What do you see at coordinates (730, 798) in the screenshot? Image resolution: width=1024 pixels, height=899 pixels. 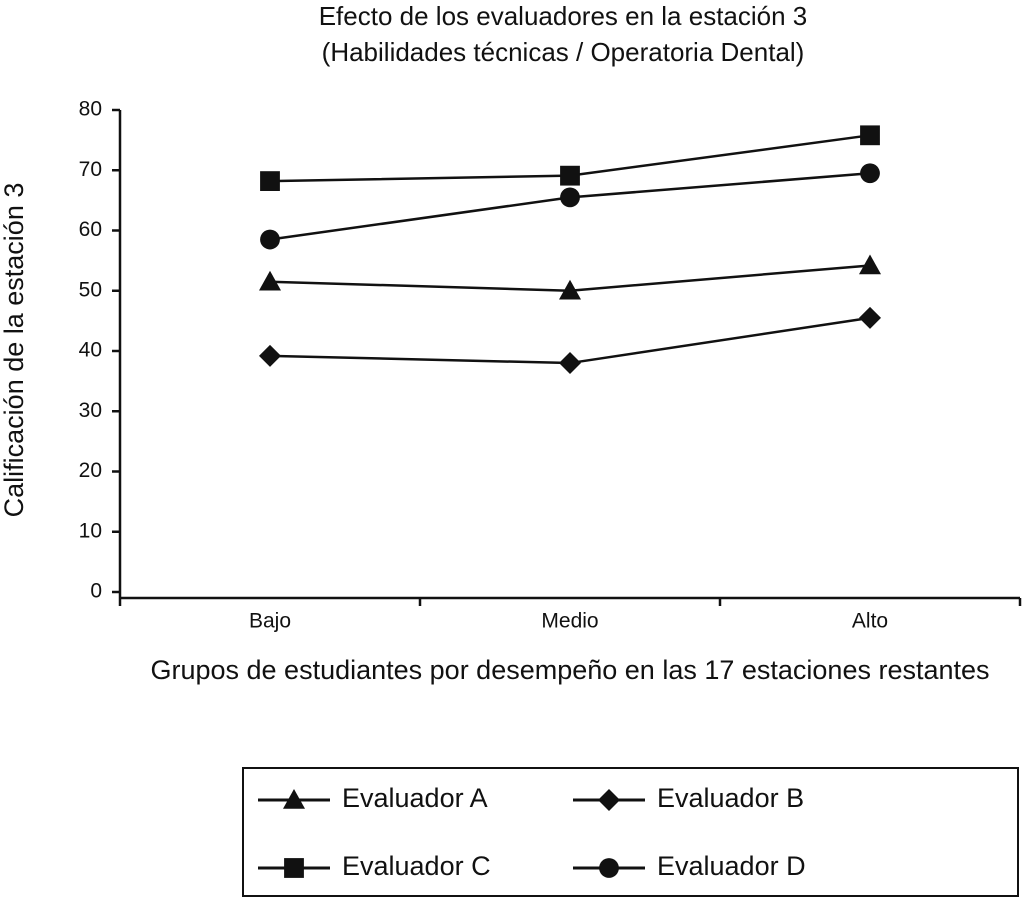 I see `legend-label: Evaluador B` at bounding box center [730, 798].